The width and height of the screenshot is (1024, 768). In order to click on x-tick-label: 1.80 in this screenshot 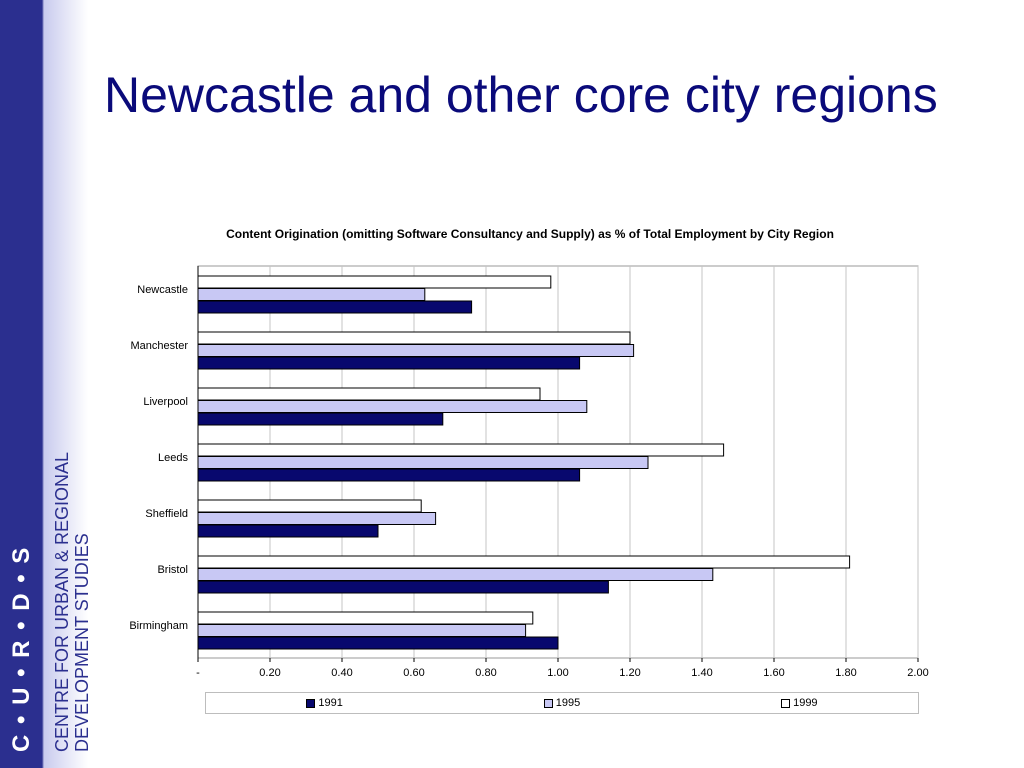, I will do `click(845, 673)`.